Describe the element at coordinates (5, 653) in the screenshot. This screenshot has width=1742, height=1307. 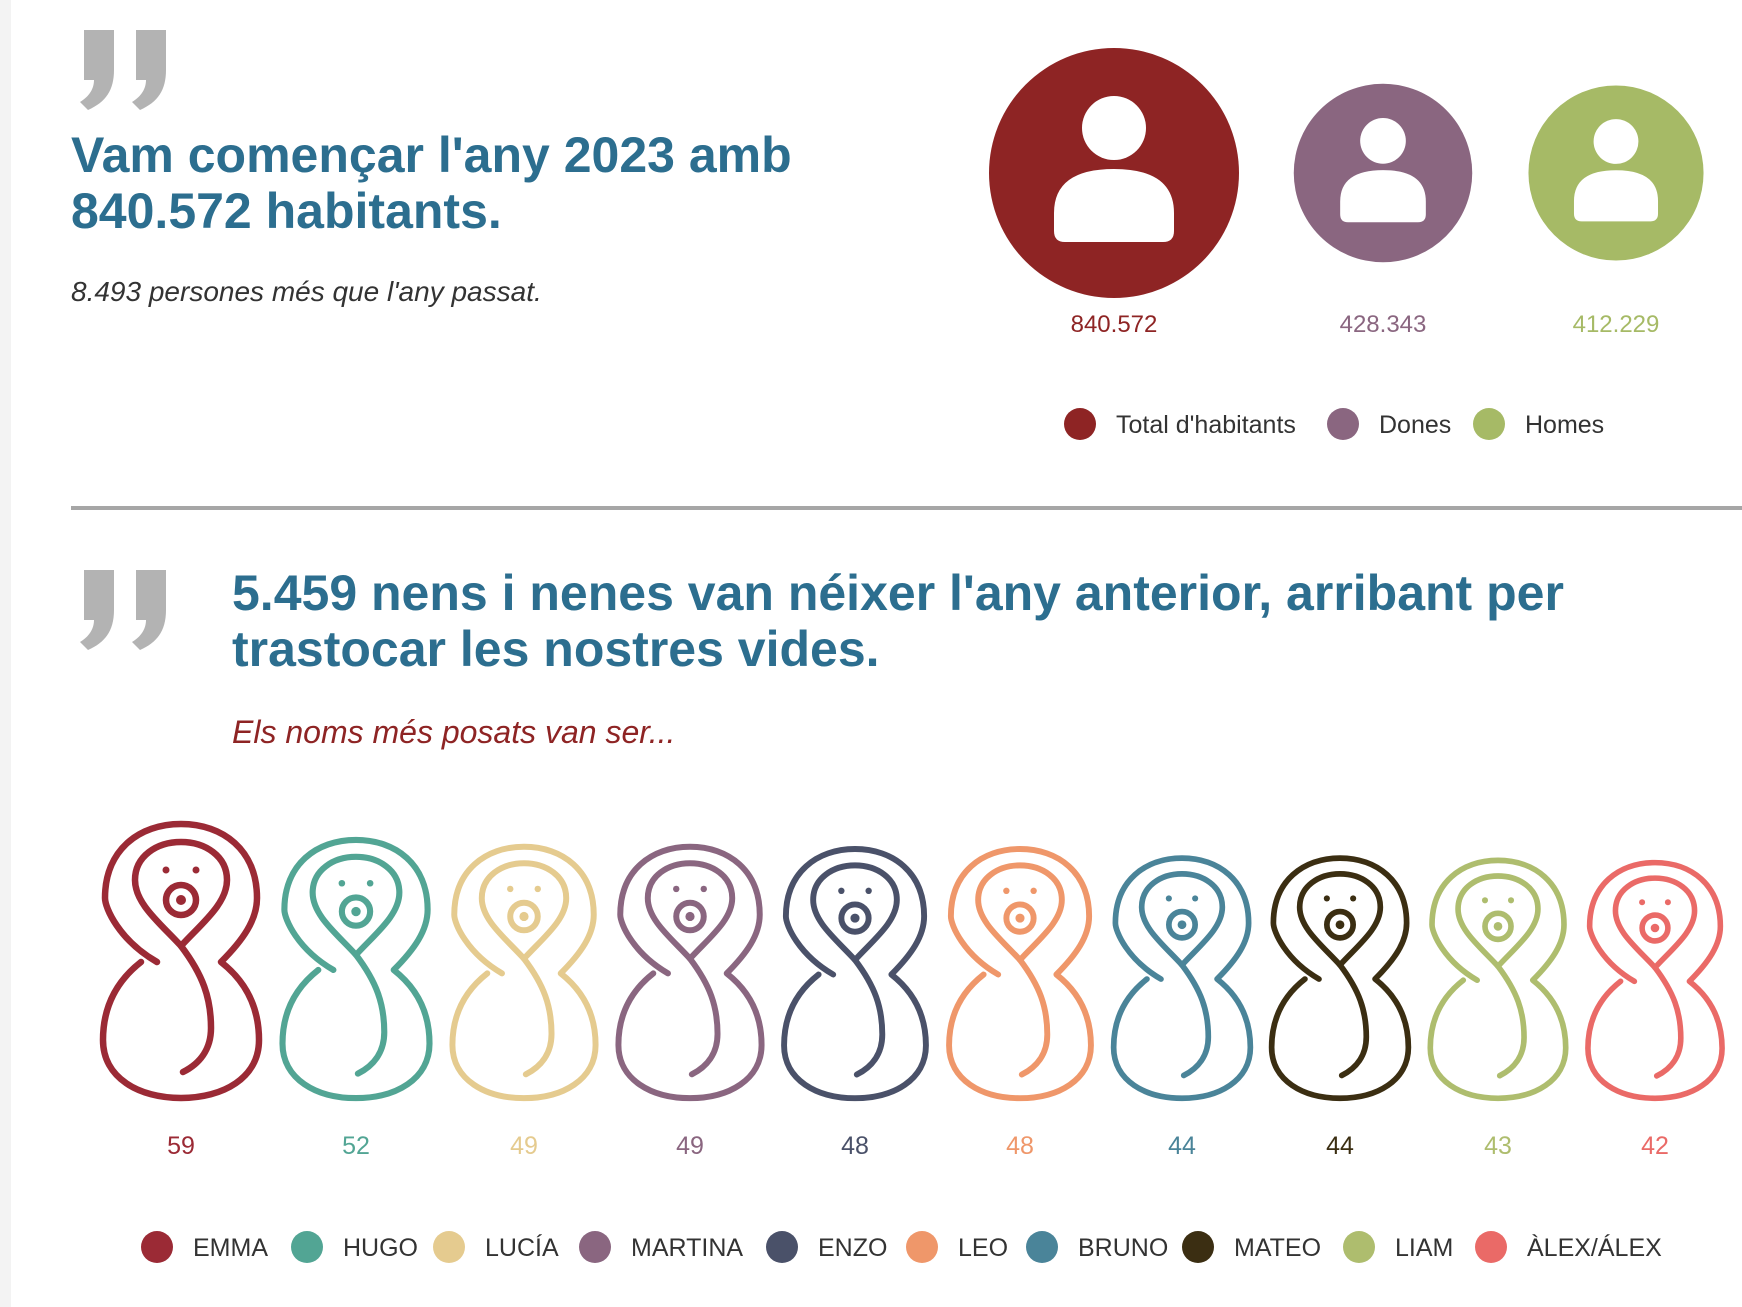
I see `left-edge-bar` at that location.